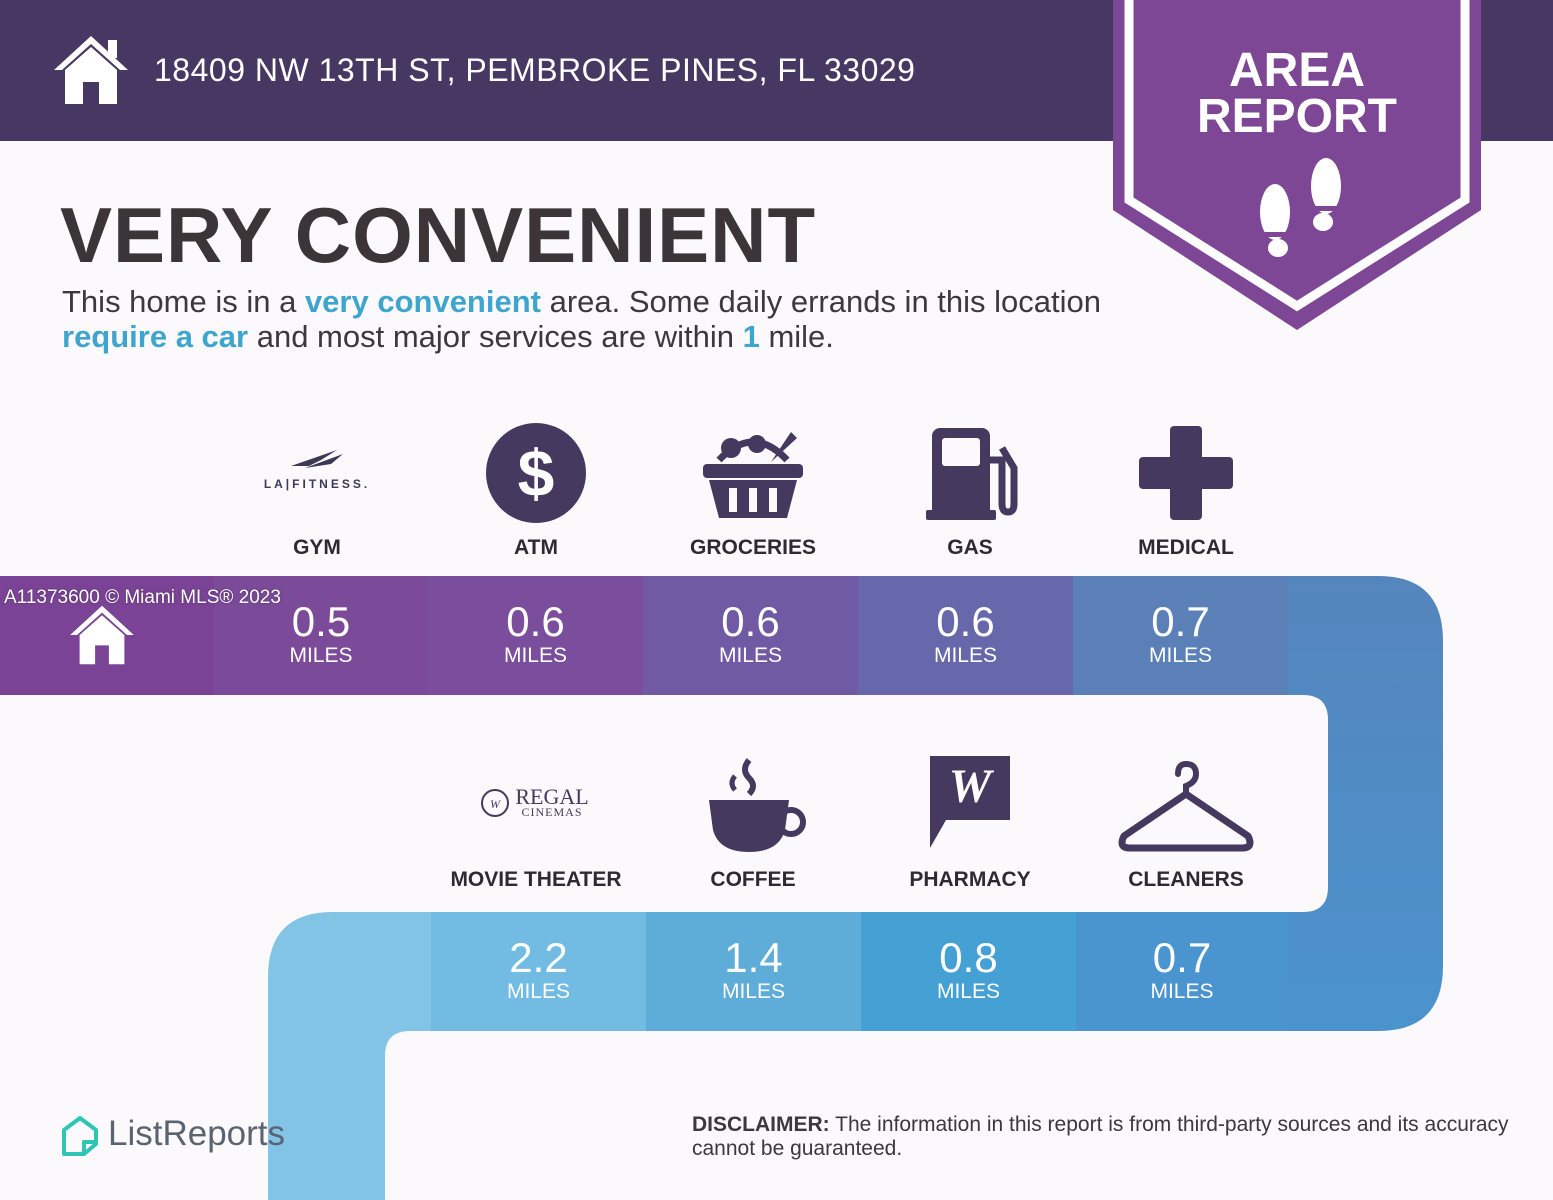 This screenshot has height=1200, width=1553. I want to click on page-title: VERY CONVENIENT, so click(438, 235).